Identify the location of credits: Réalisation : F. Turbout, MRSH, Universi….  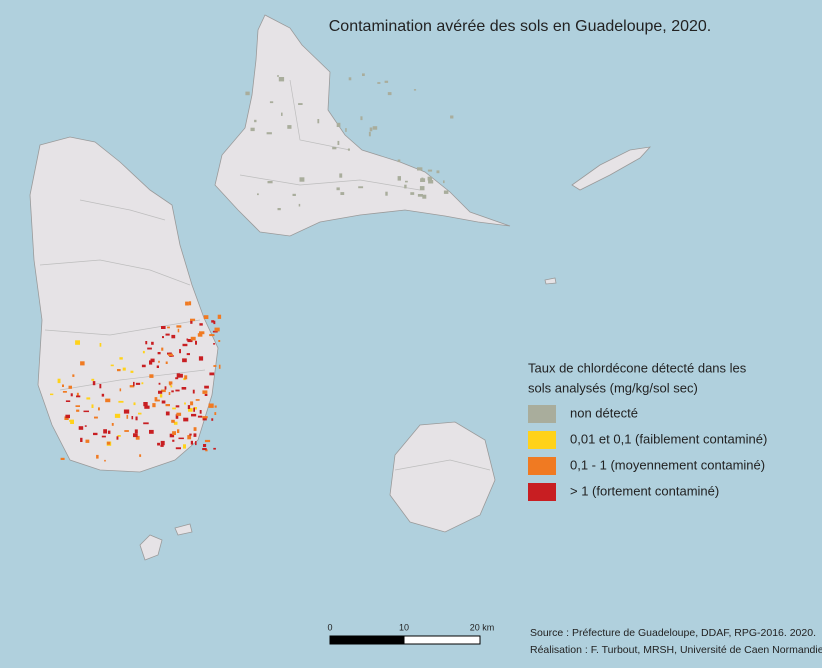
(676, 650).